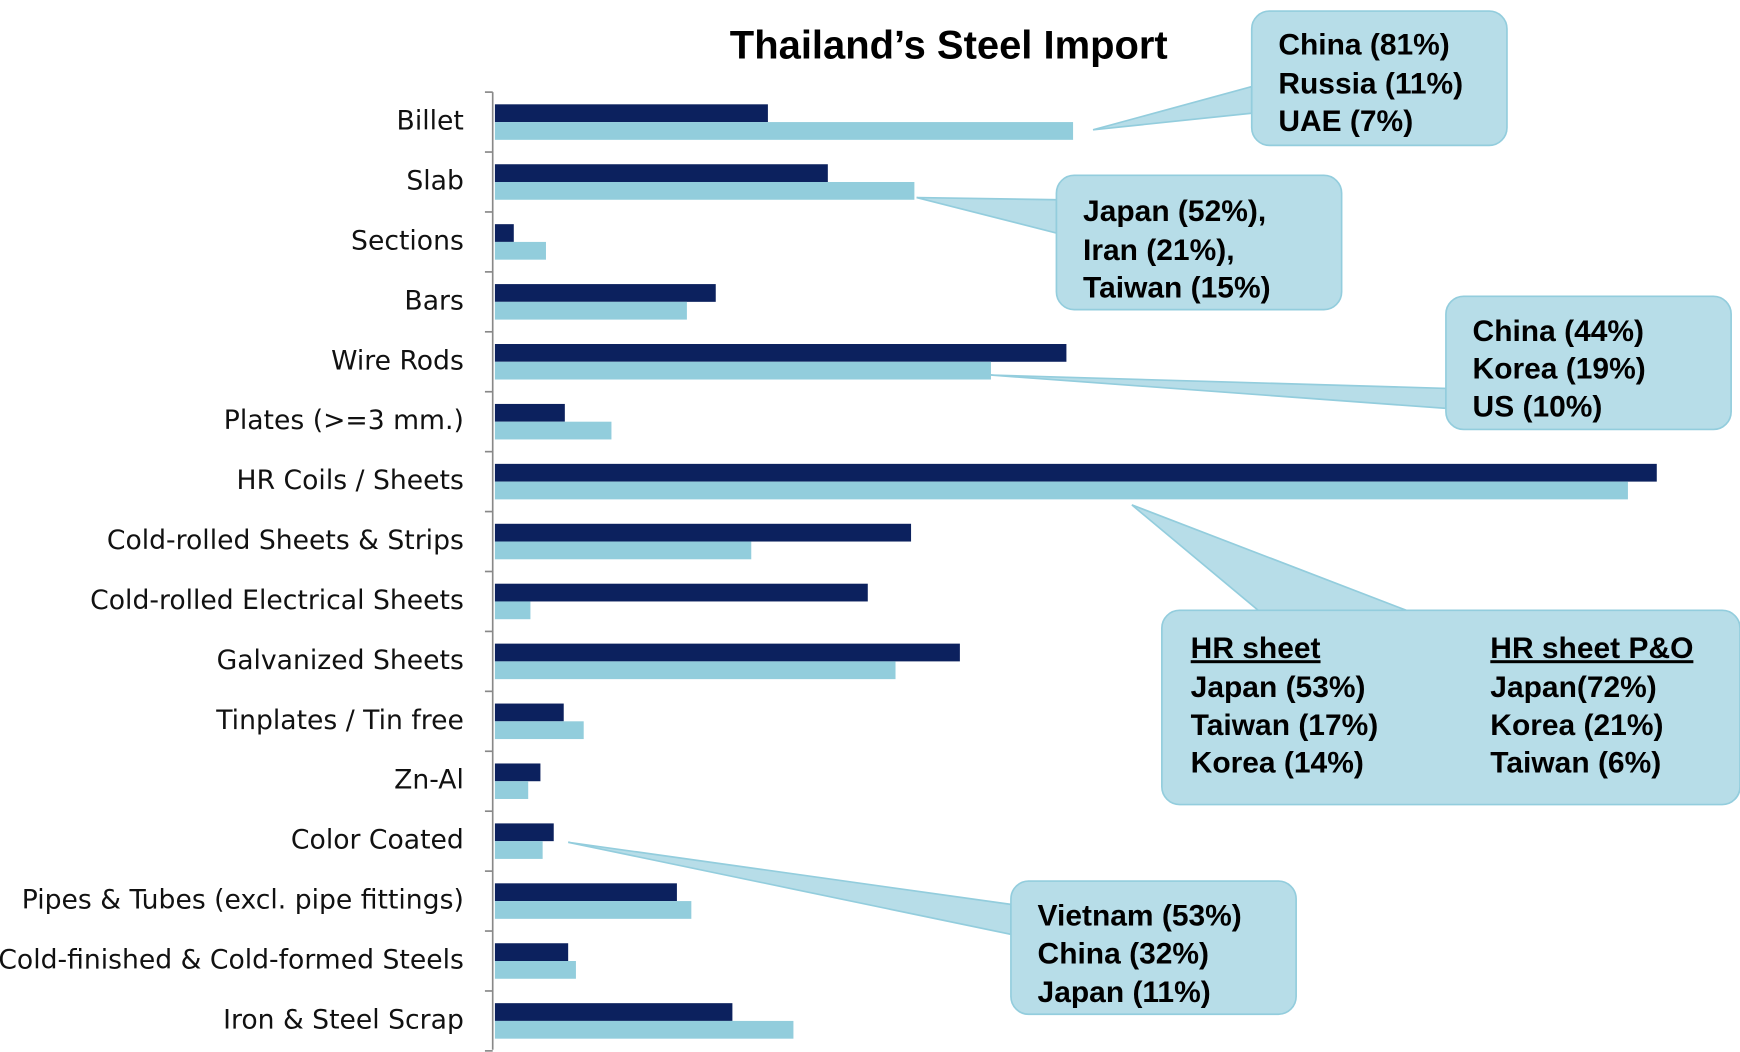  Describe the element at coordinates (429, 780) in the screenshot. I see `category-label: Zn-Al` at that location.